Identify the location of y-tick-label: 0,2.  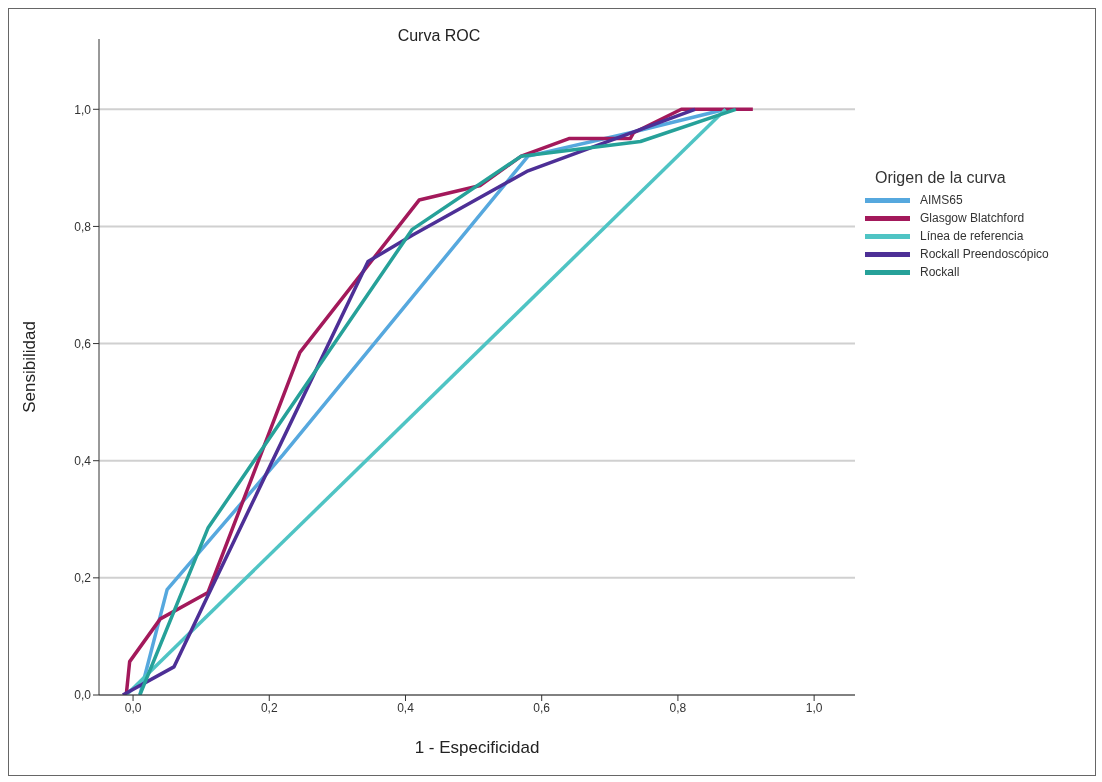
(83, 578).